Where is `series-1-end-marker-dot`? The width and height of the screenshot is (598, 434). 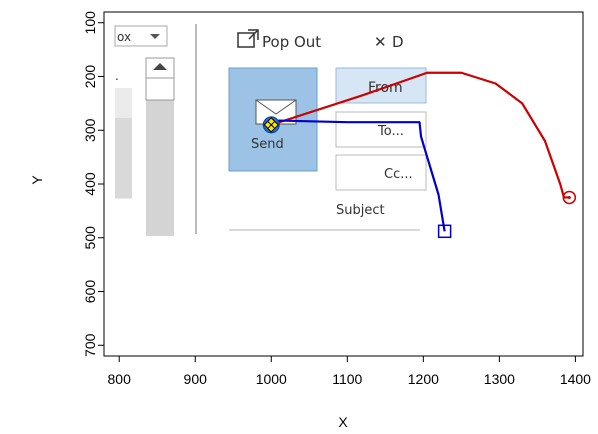 series-1-end-marker-dot is located at coordinates (569, 197).